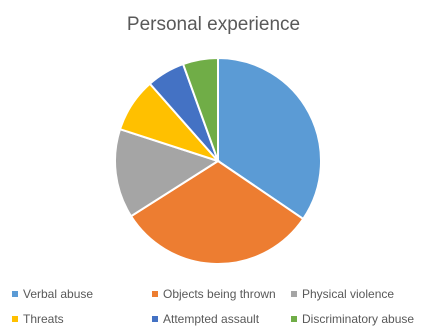  Describe the element at coordinates (155, 294) in the screenshot. I see `legend-swatch-objects-being-thrown` at that location.